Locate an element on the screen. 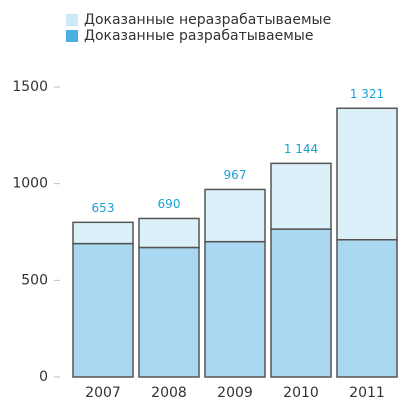  y-tick-label: 1500 is located at coordinates (30, 87).